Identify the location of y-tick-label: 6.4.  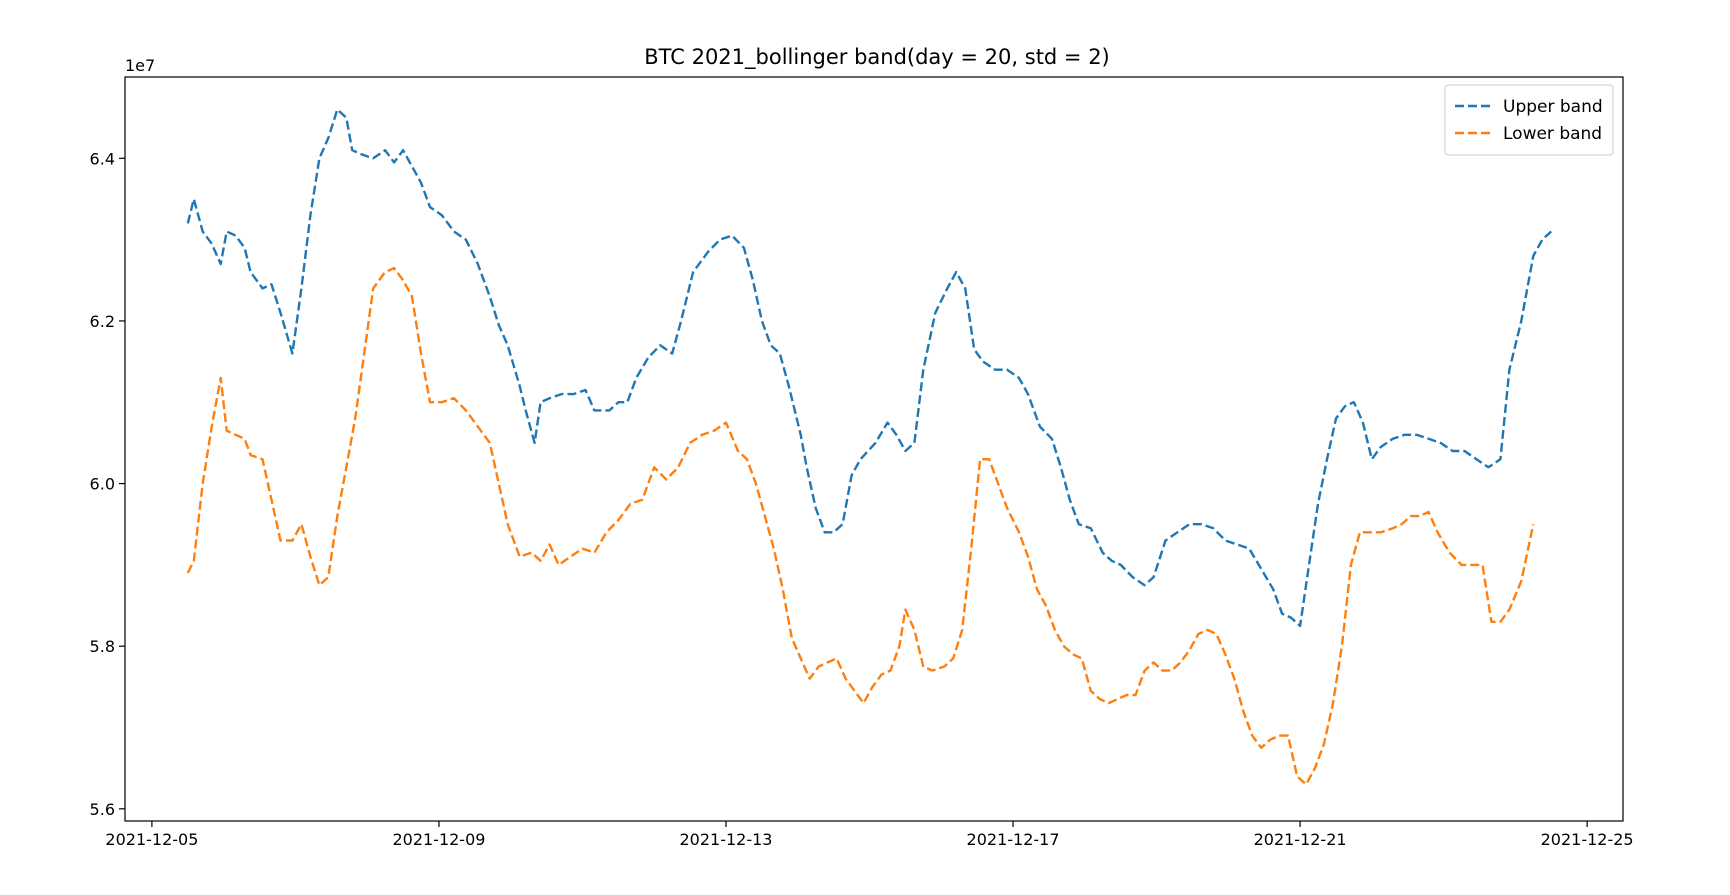
(102, 158).